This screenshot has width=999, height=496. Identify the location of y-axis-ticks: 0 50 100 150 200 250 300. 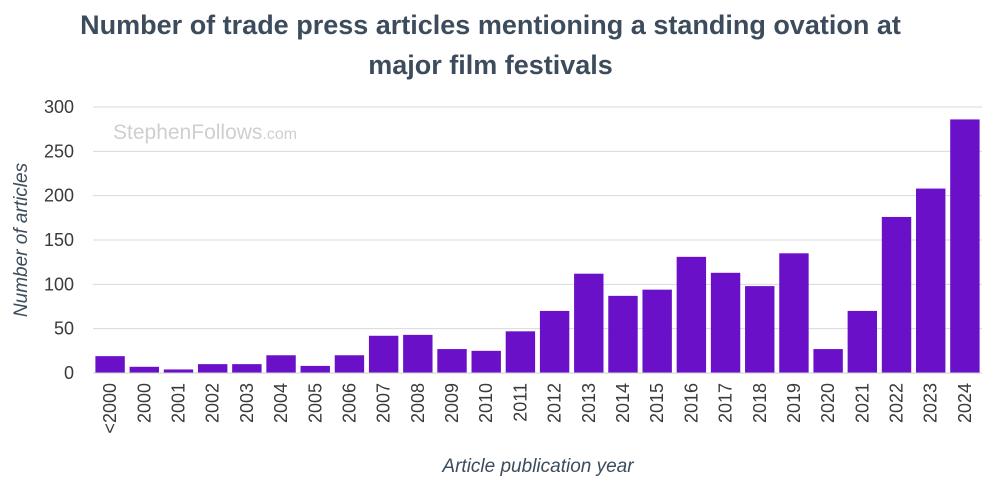
(59, 240).